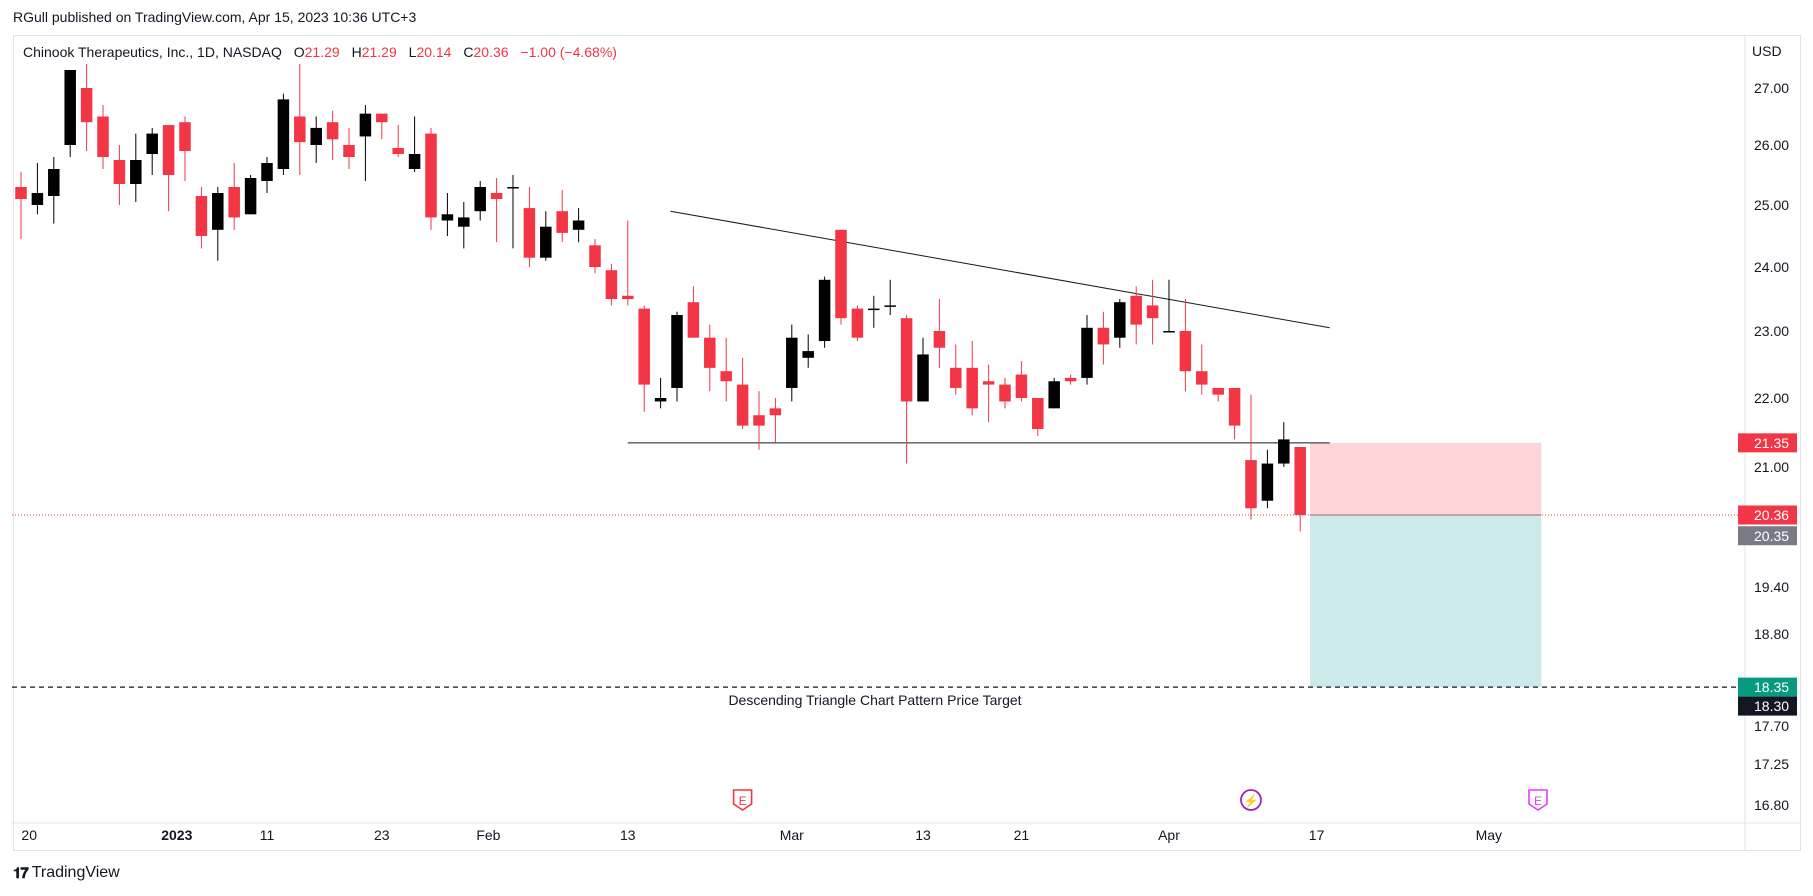 The width and height of the screenshot is (1813, 896). What do you see at coordinates (1426, 478) in the screenshot?
I see `stop-loss-zone` at bounding box center [1426, 478].